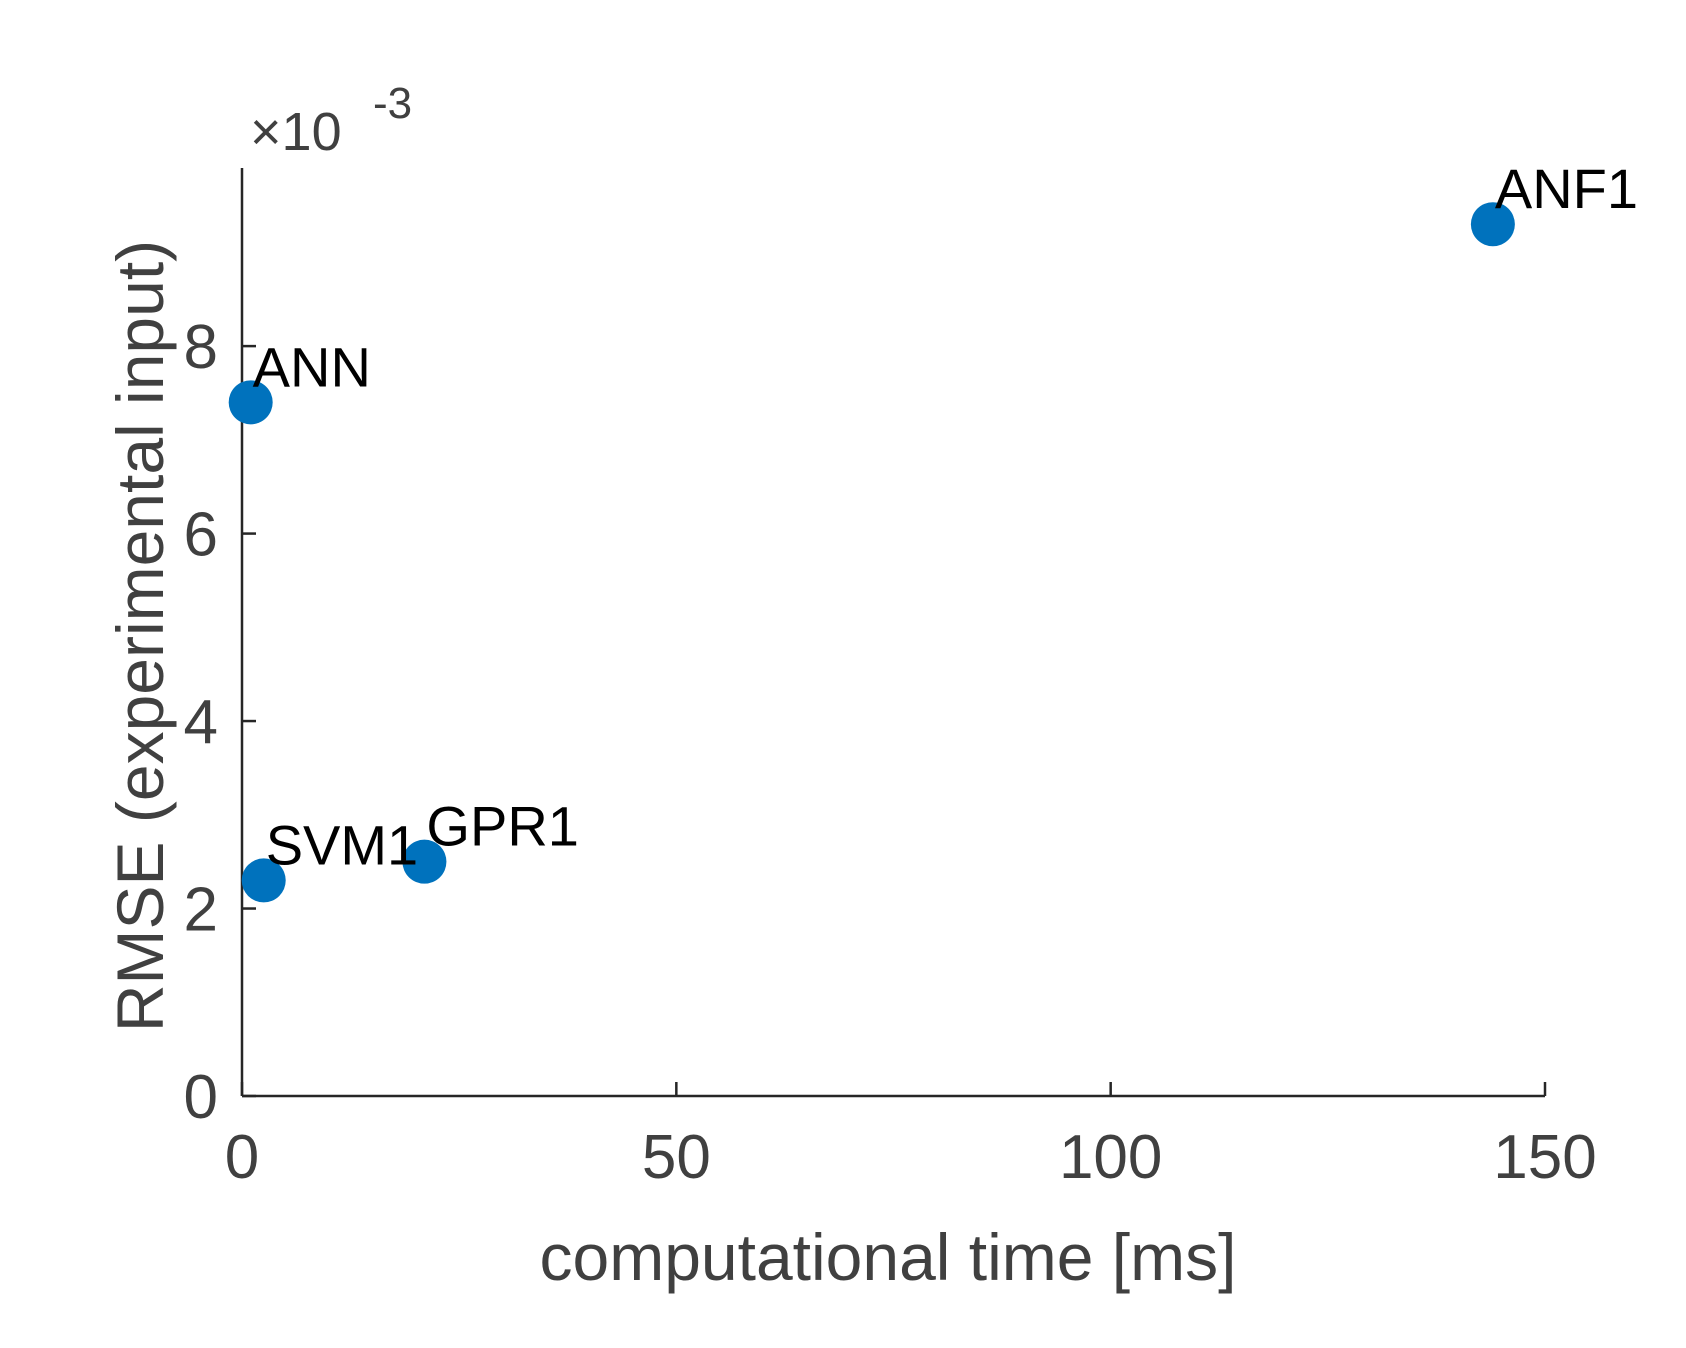 The width and height of the screenshot is (1686, 1348). What do you see at coordinates (392, 103) in the screenshot?
I see `y-exponent-power: -3` at bounding box center [392, 103].